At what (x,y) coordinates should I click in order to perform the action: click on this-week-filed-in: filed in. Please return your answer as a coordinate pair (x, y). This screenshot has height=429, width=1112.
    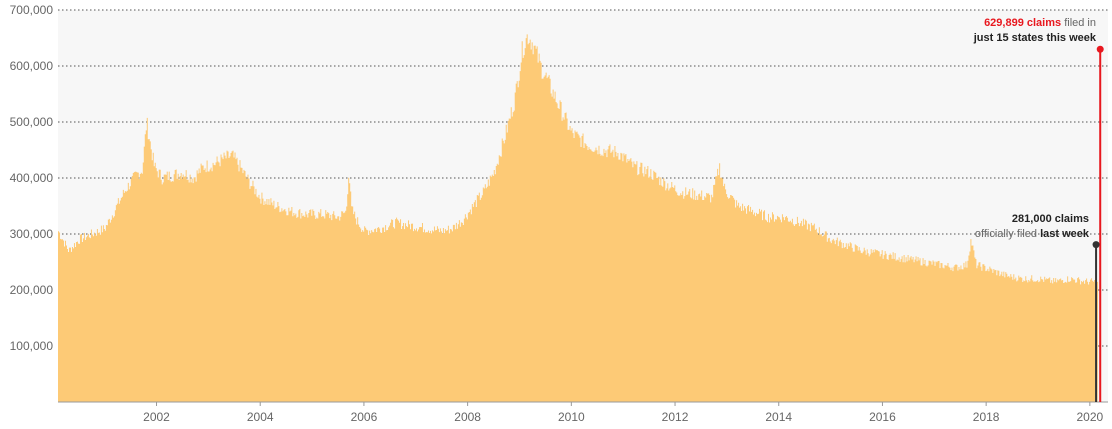
    Looking at the image, I should click on (1078, 23).